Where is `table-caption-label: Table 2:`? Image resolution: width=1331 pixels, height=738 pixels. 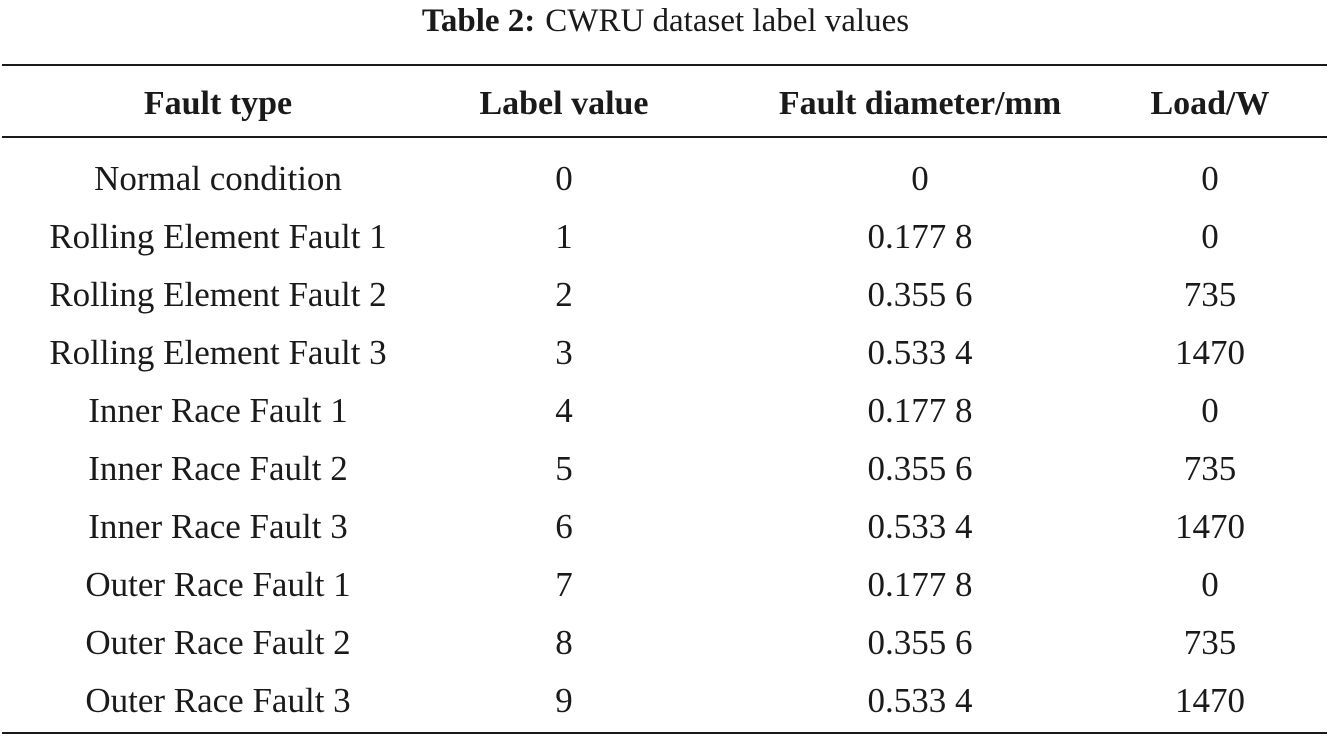
table-caption-label: Table 2: is located at coordinates (478, 21).